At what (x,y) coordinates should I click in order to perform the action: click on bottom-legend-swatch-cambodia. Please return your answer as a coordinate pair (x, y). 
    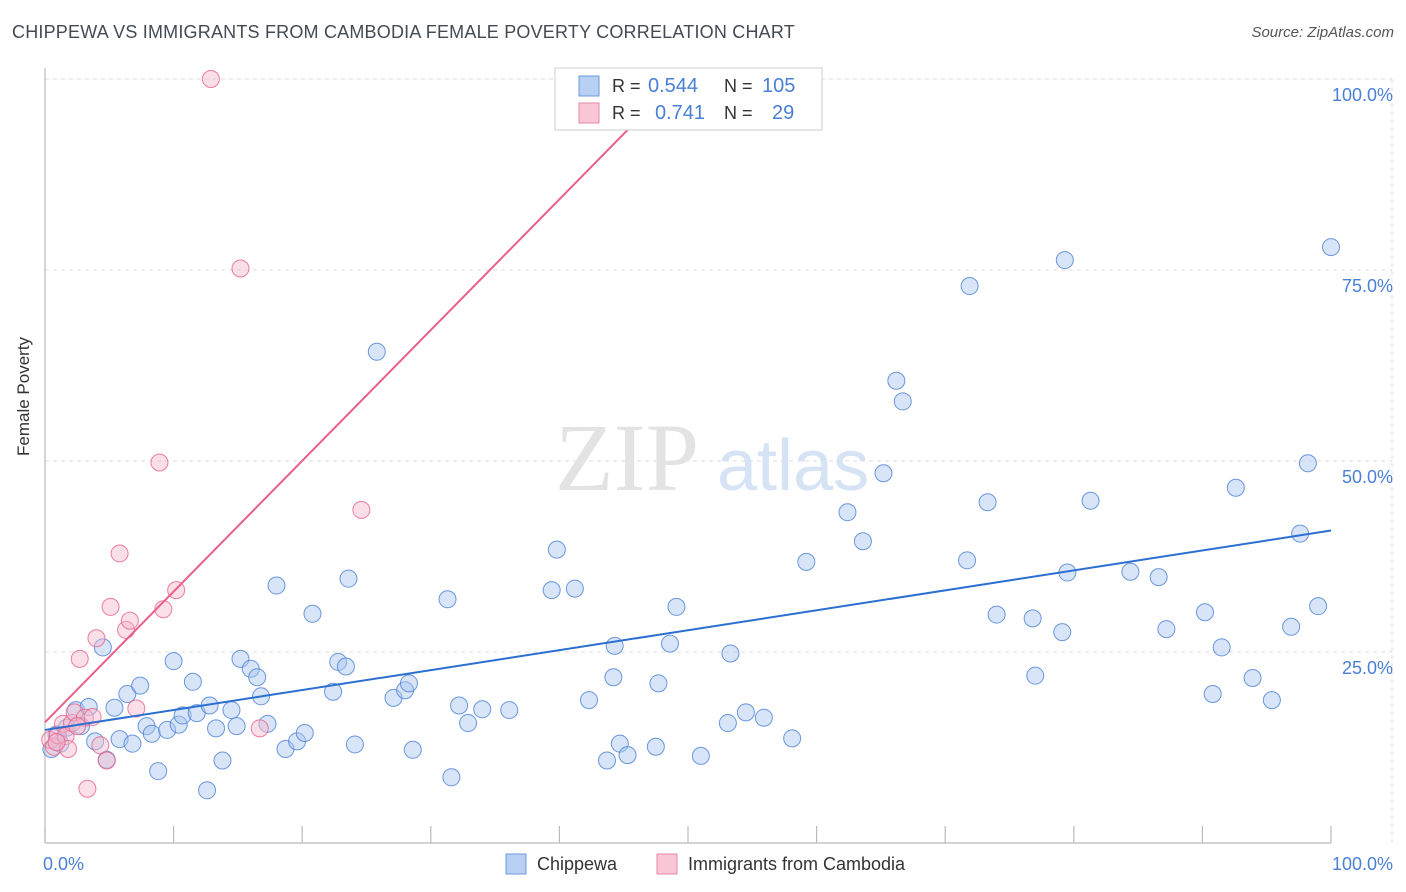
    Looking at the image, I should click on (667, 864).